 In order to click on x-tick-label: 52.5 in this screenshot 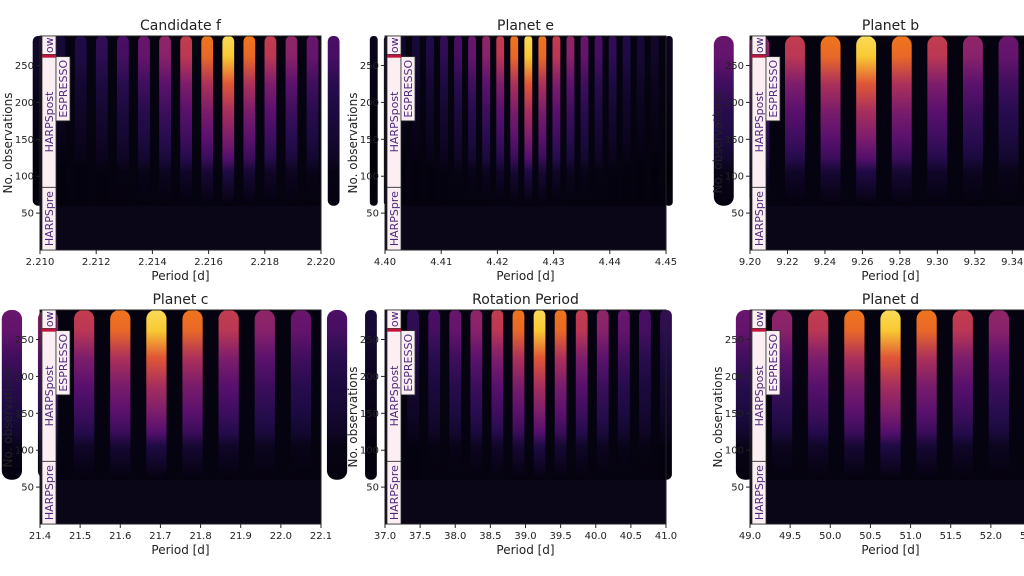, I will do `click(1022, 536)`.